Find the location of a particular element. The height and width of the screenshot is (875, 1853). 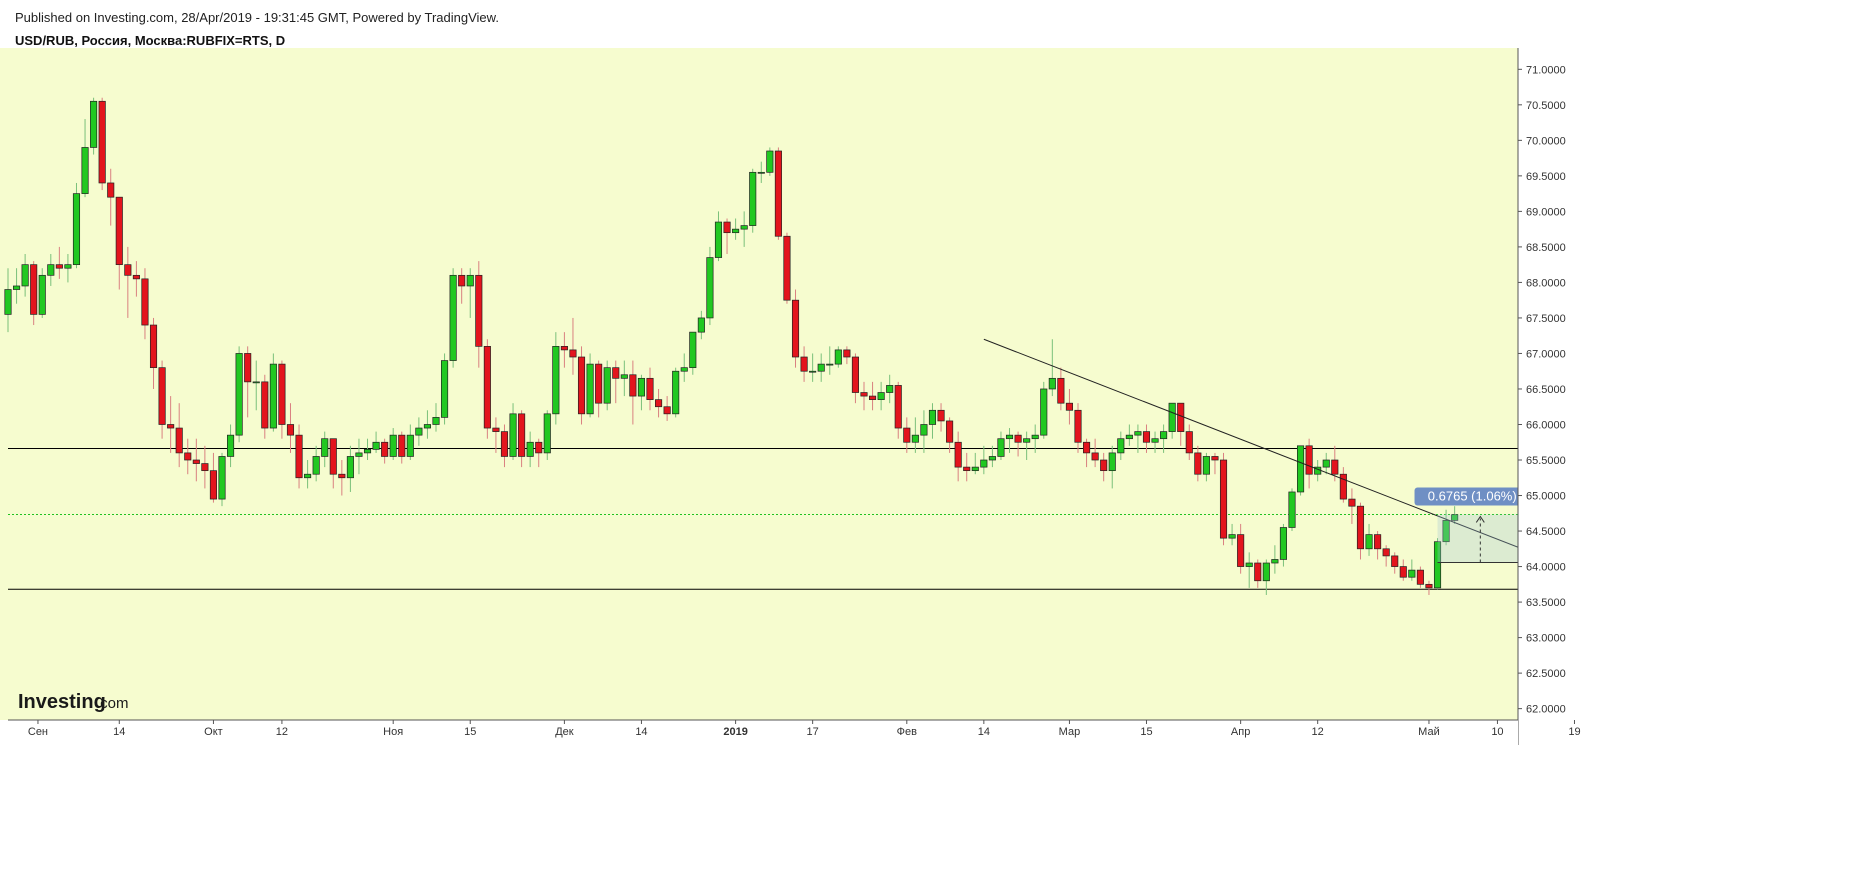

x-tick-label: Ноя is located at coordinates (393, 732).